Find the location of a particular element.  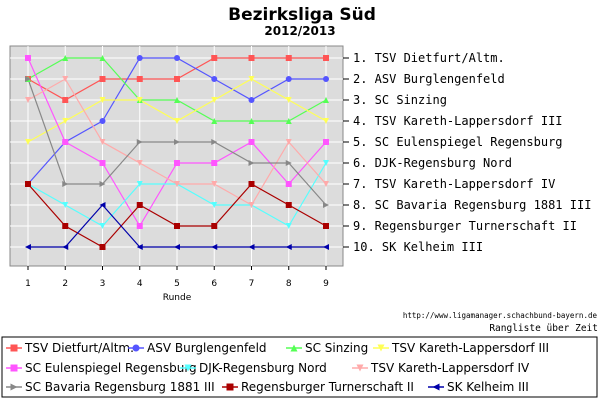

rank-label-4: 4. TSV Kareth-Lappersdorf III is located at coordinates (458, 121).